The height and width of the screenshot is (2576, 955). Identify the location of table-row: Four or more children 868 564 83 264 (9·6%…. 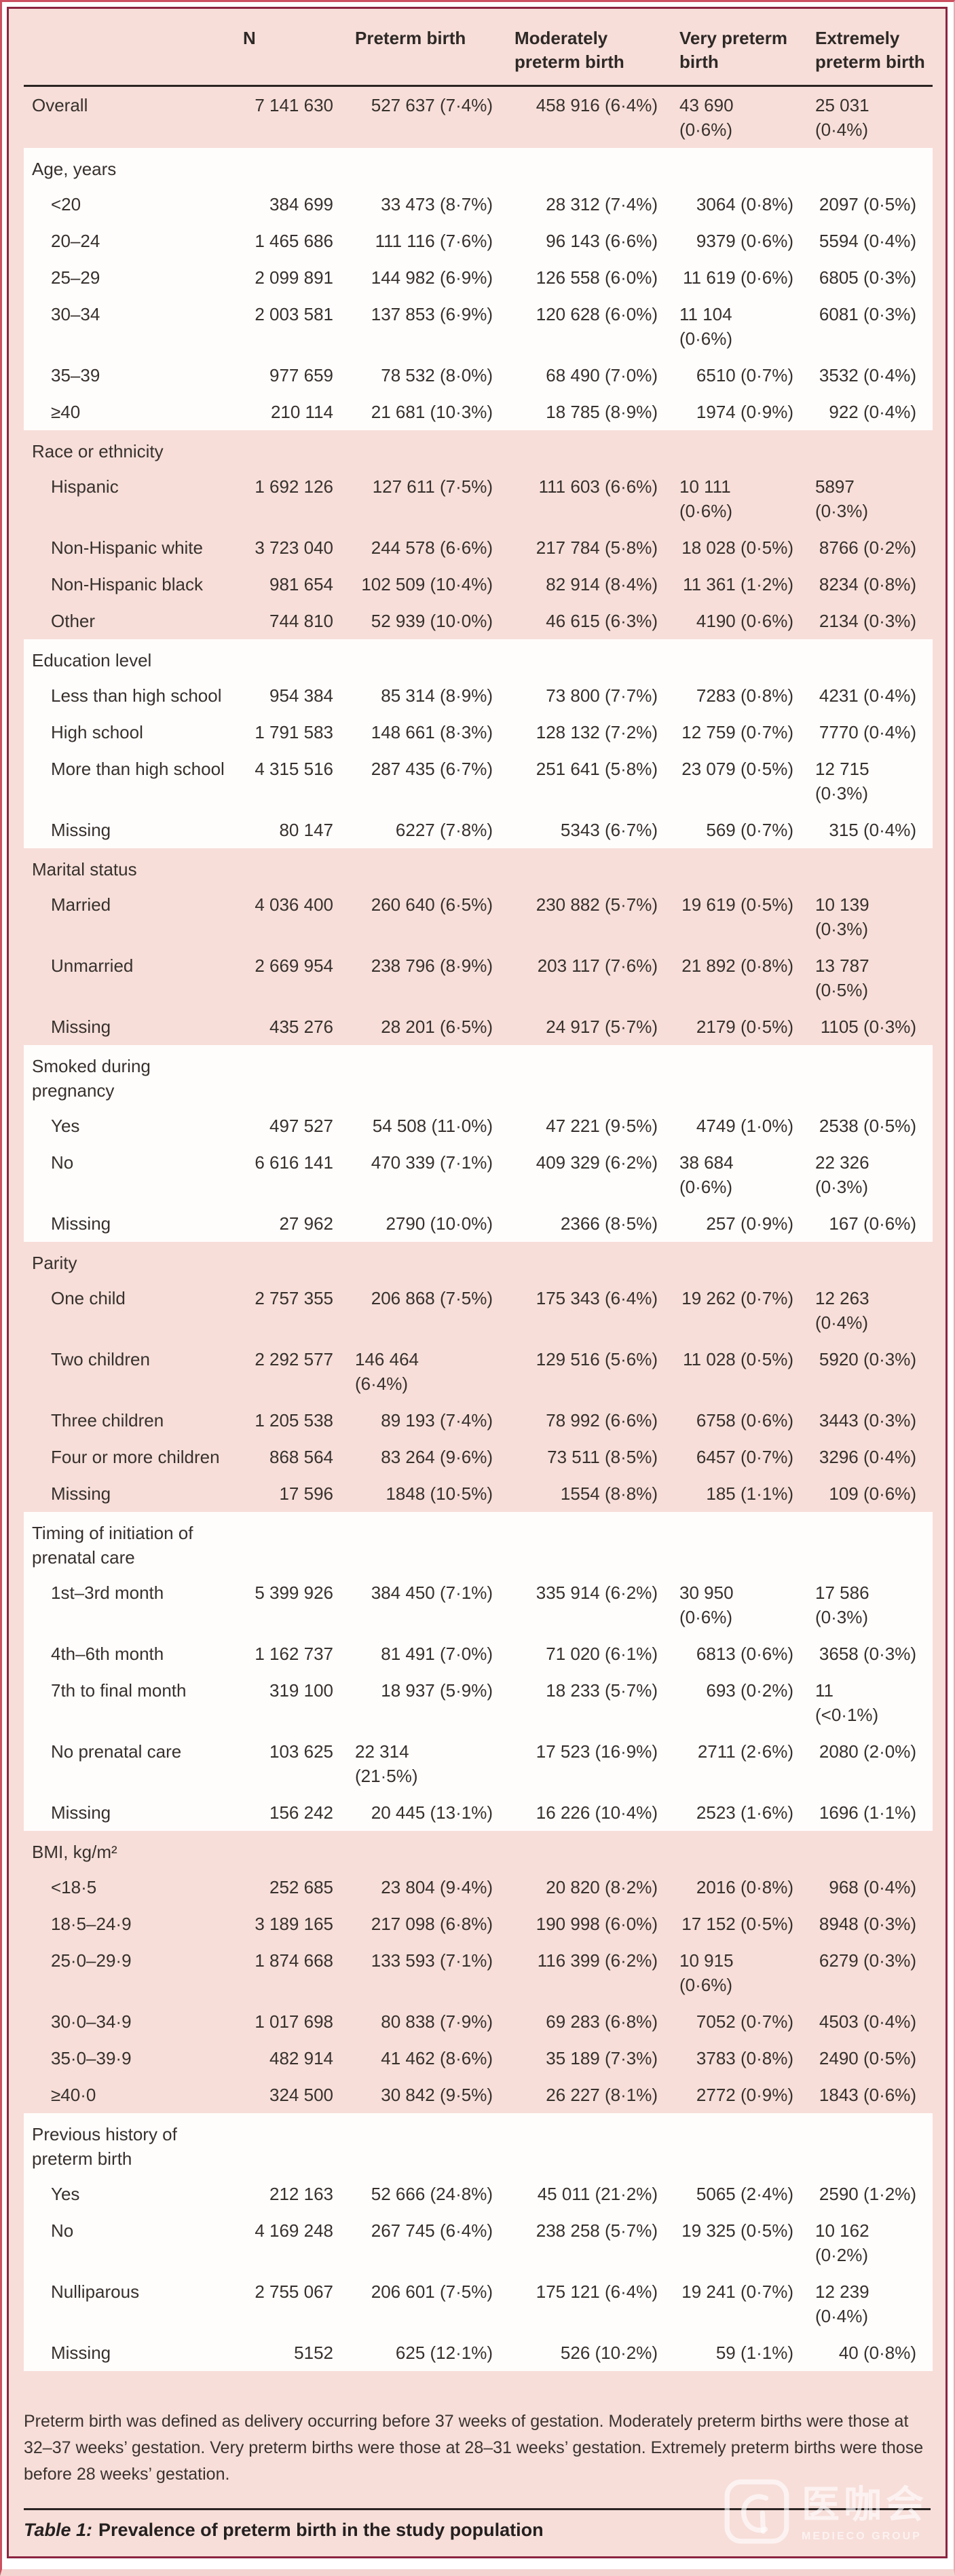
(479, 1457).